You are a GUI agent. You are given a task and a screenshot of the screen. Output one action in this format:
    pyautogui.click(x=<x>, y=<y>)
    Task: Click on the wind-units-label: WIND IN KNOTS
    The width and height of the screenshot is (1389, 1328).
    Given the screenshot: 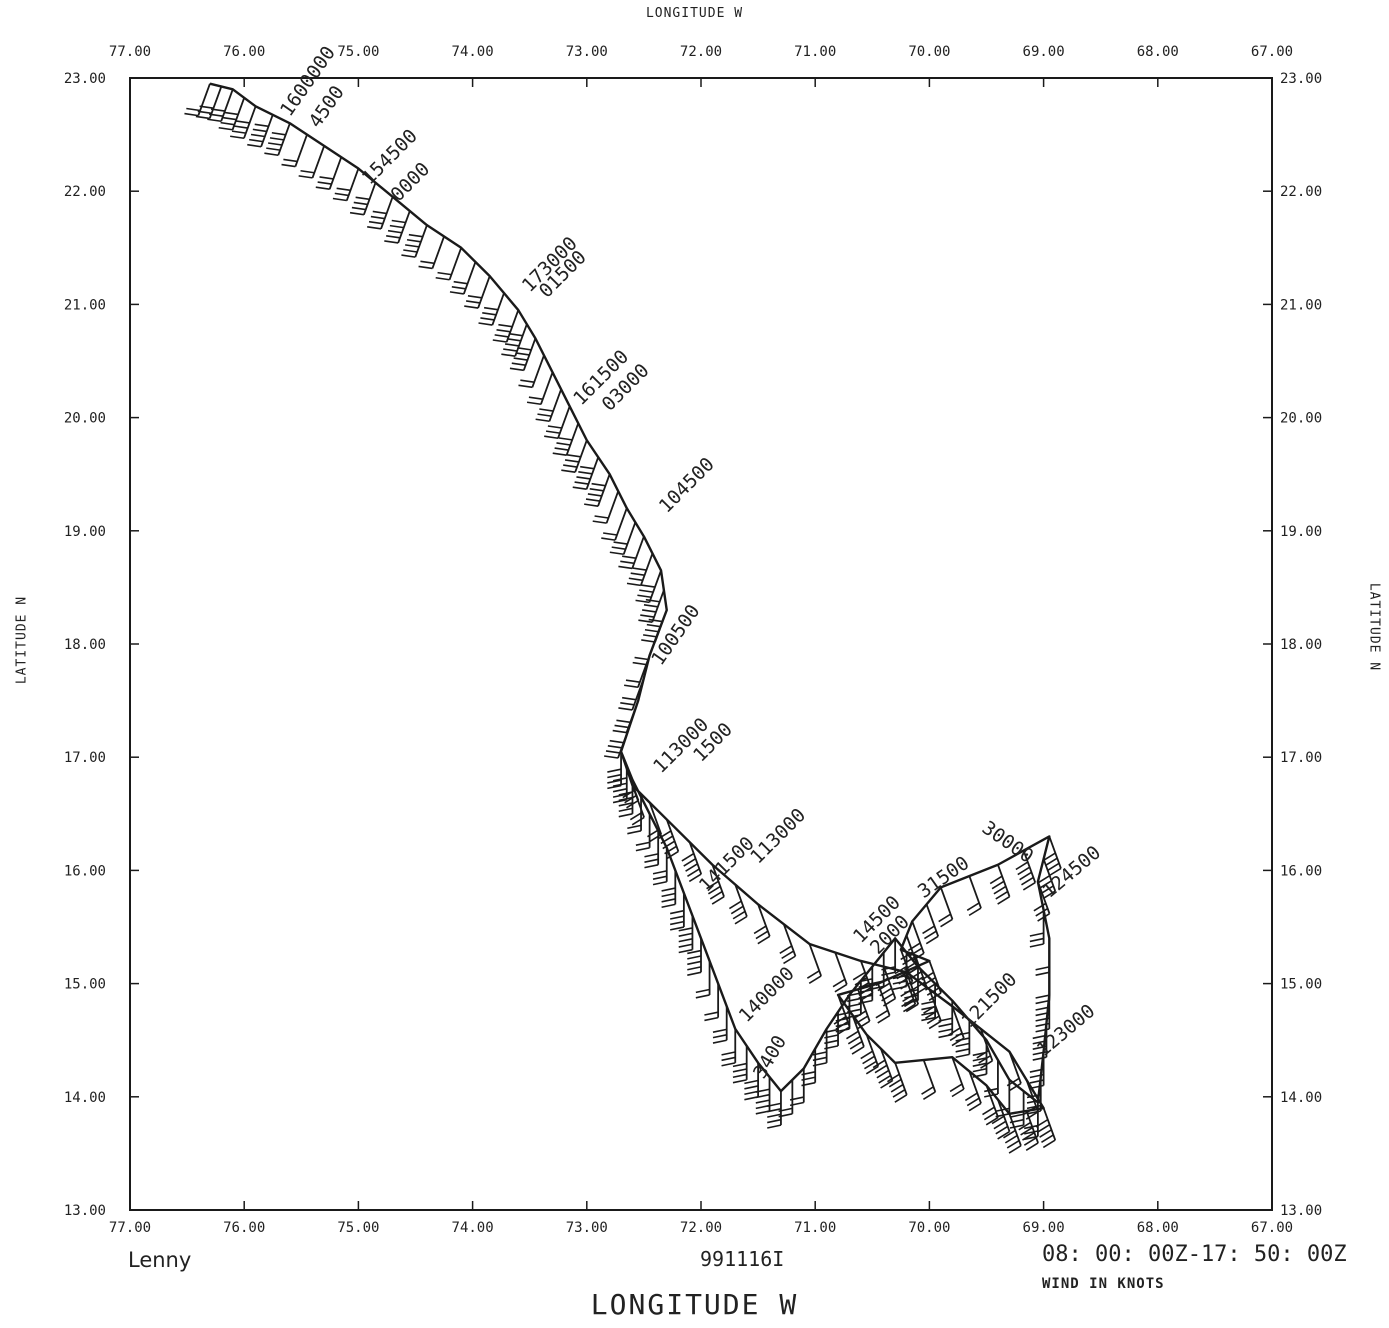 What is the action you would take?
    pyautogui.click(x=1103, y=1284)
    